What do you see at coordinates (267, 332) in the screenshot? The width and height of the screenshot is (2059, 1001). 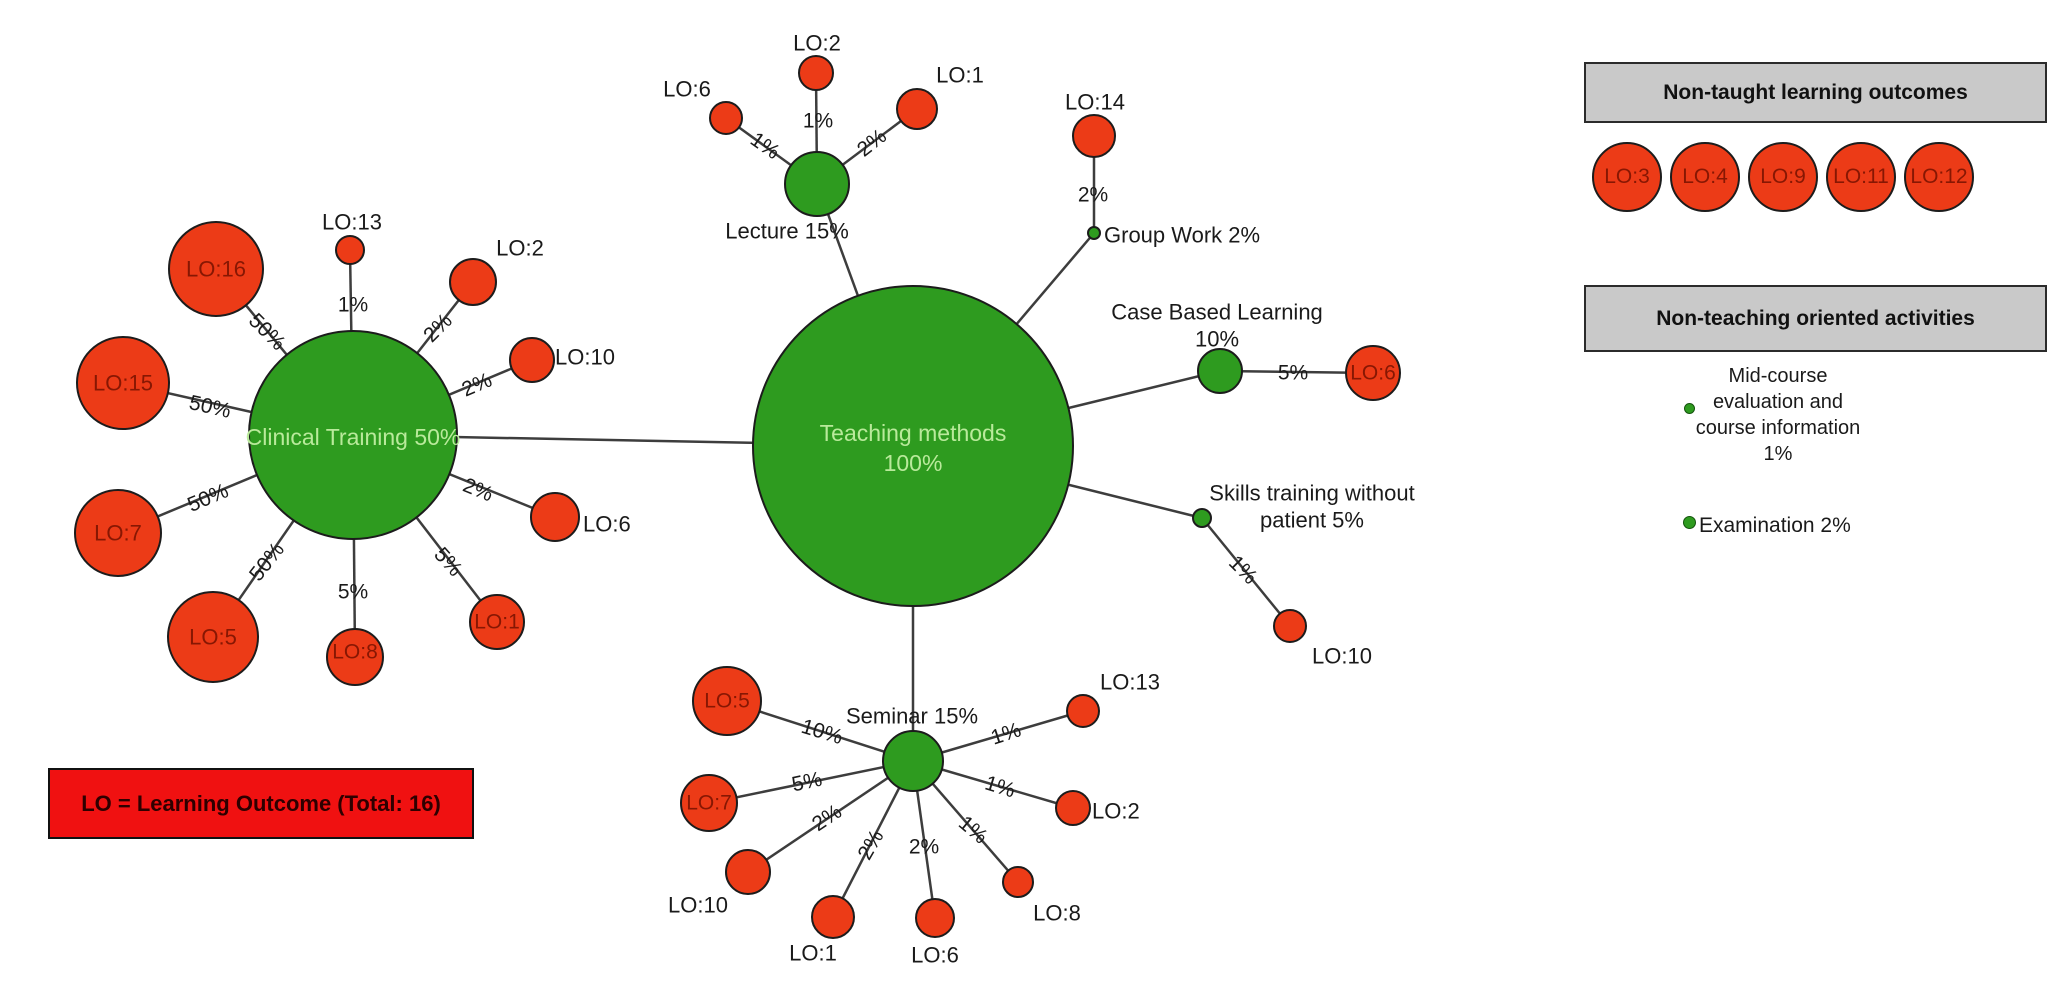 I see `label-pct-clinical-lo16: 50%` at bounding box center [267, 332].